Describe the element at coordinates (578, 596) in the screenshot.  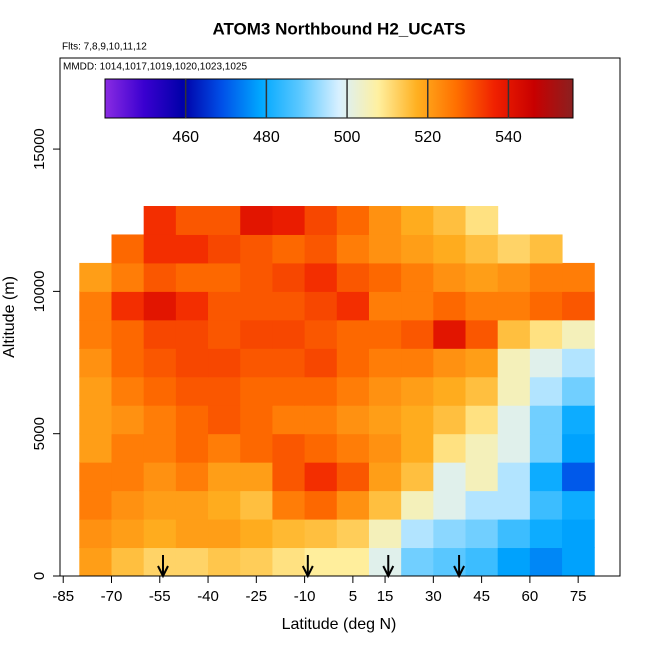
I see `x-tick-label: 75` at that location.